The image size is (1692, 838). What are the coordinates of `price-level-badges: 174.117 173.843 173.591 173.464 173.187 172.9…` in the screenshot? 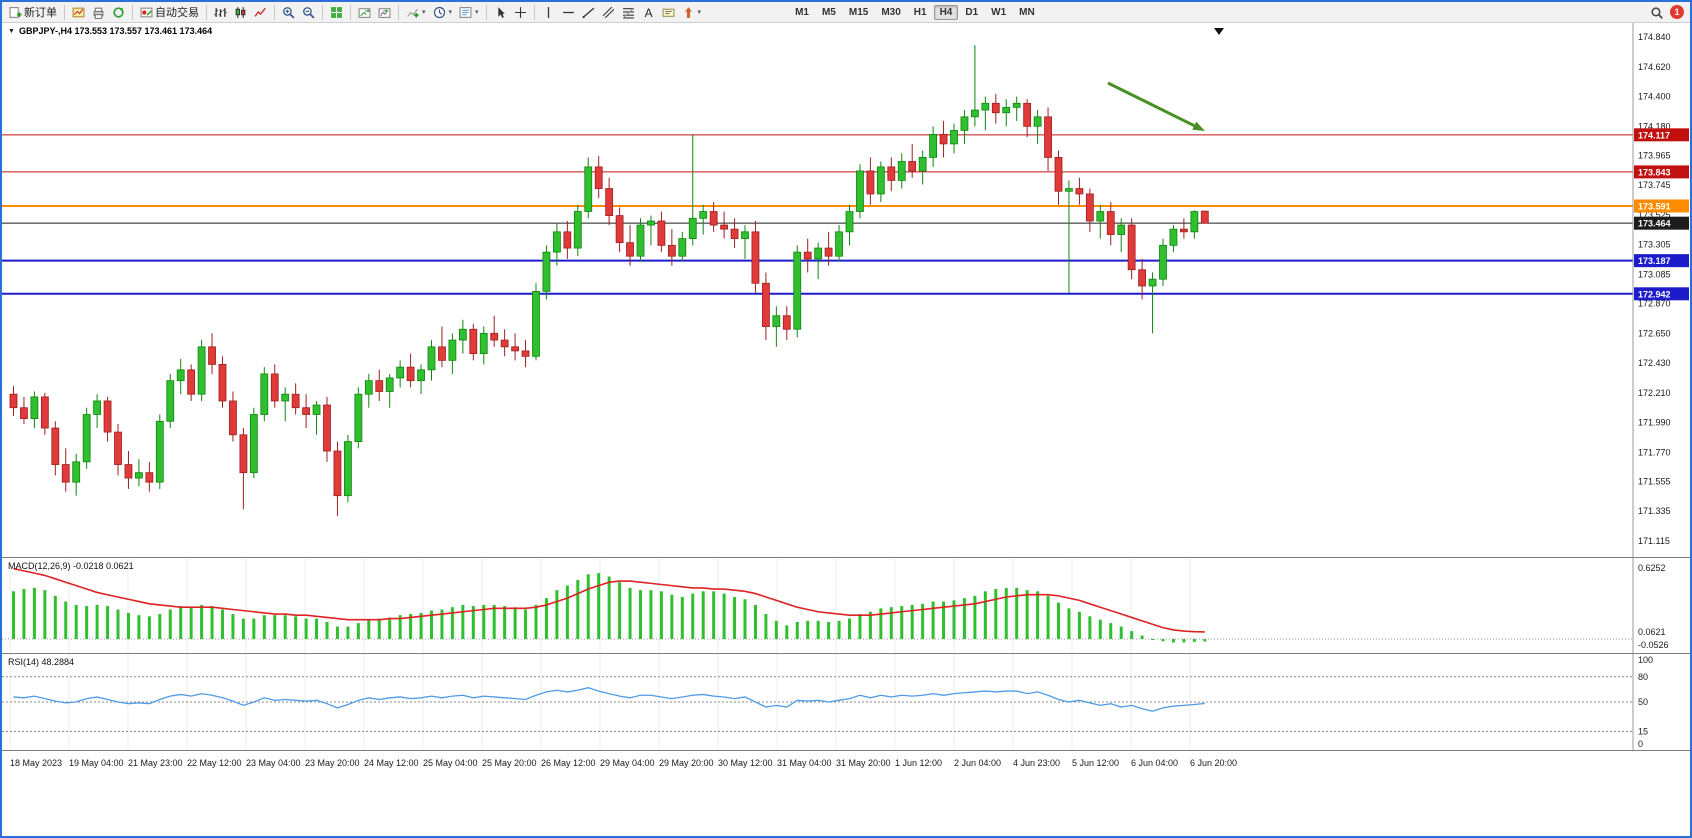 It's located at (1661, 214).